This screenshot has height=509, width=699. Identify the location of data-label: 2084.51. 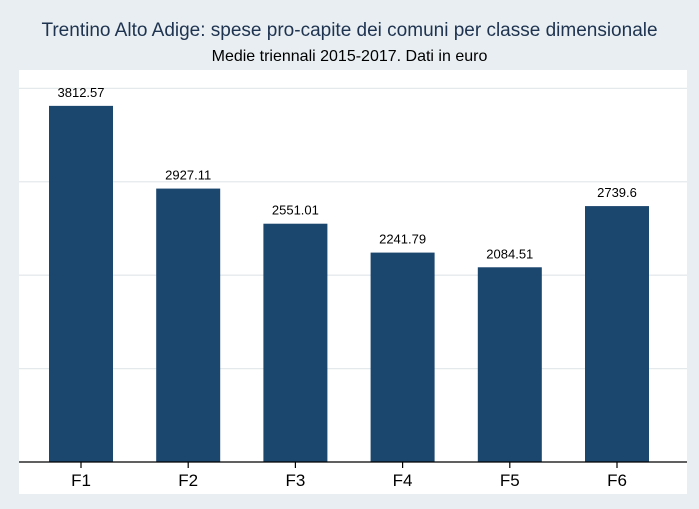
(509, 253).